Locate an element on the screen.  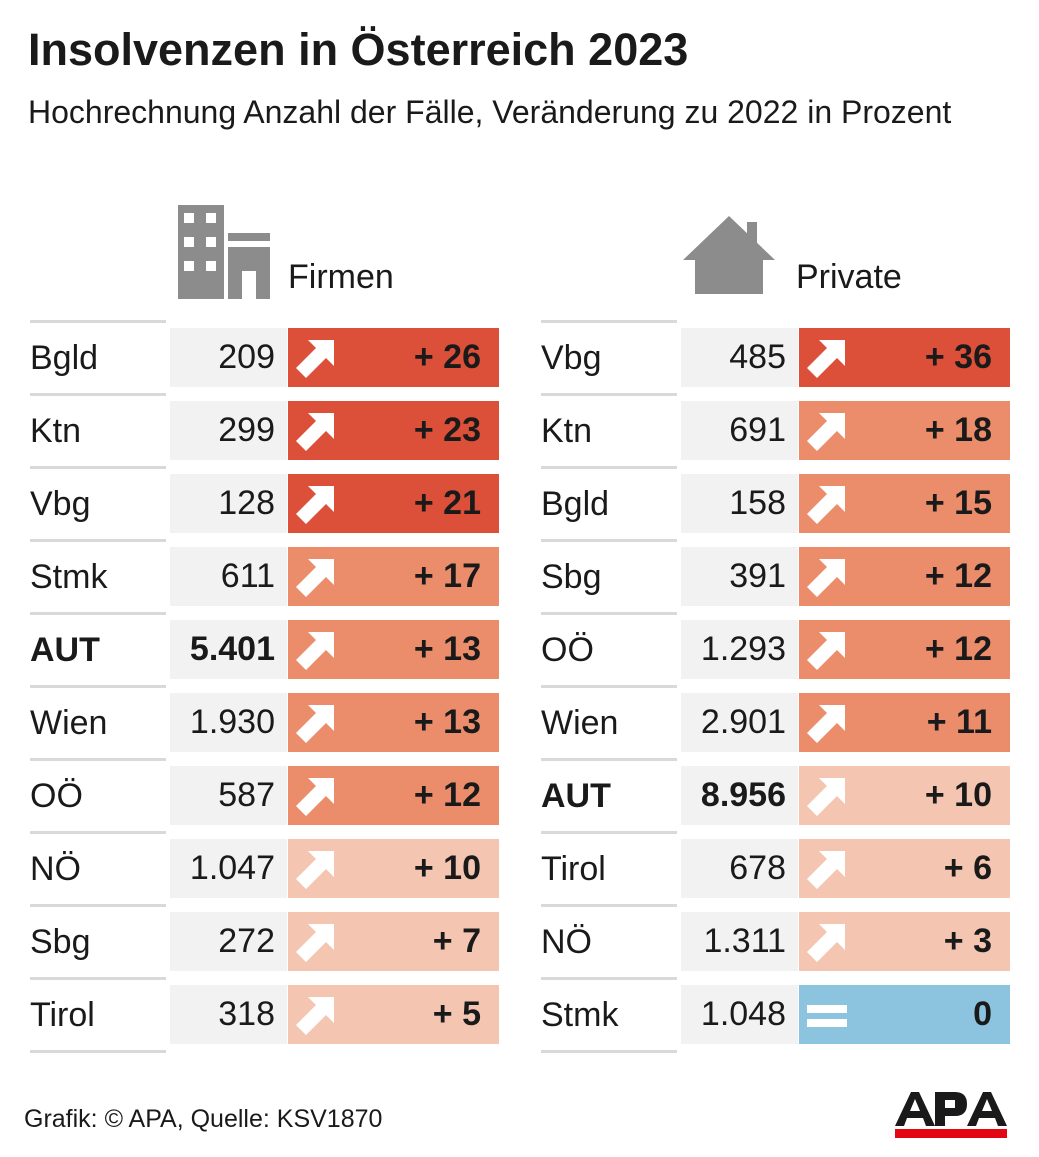
house-icon is located at coordinates (729, 255).